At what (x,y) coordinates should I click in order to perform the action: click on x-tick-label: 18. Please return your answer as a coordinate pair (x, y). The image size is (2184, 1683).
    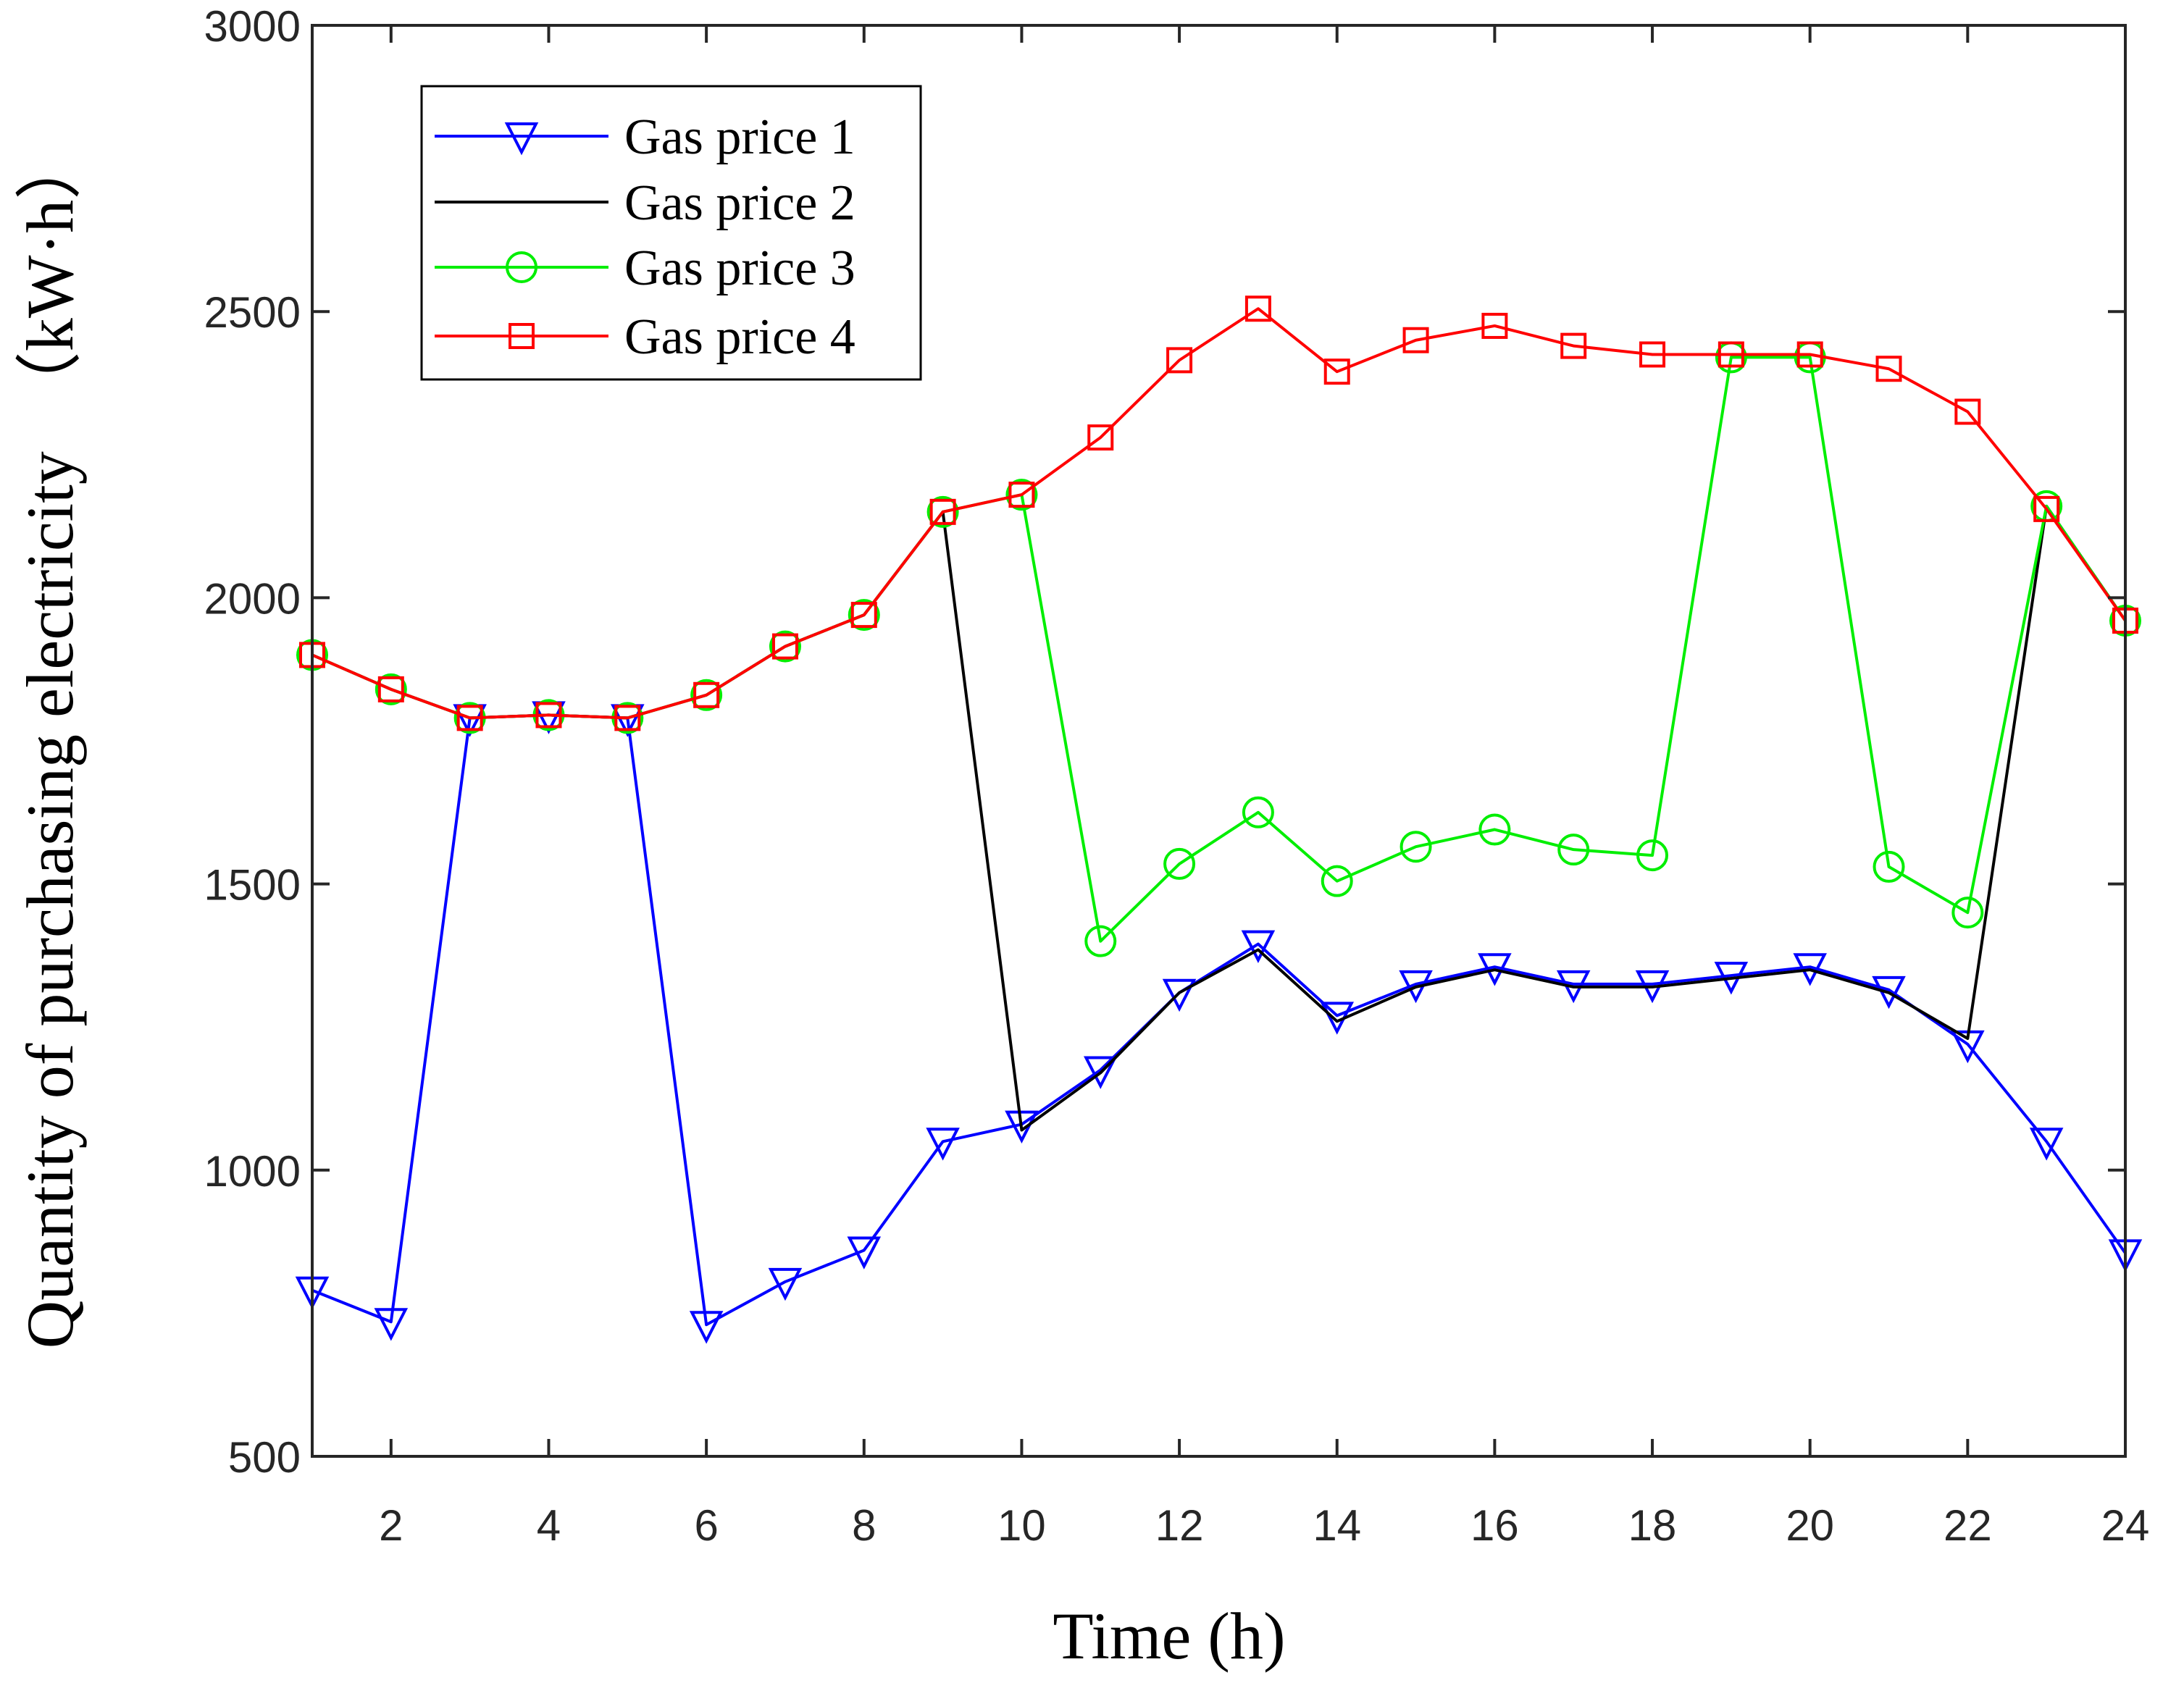
    Looking at the image, I should click on (1652, 1525).